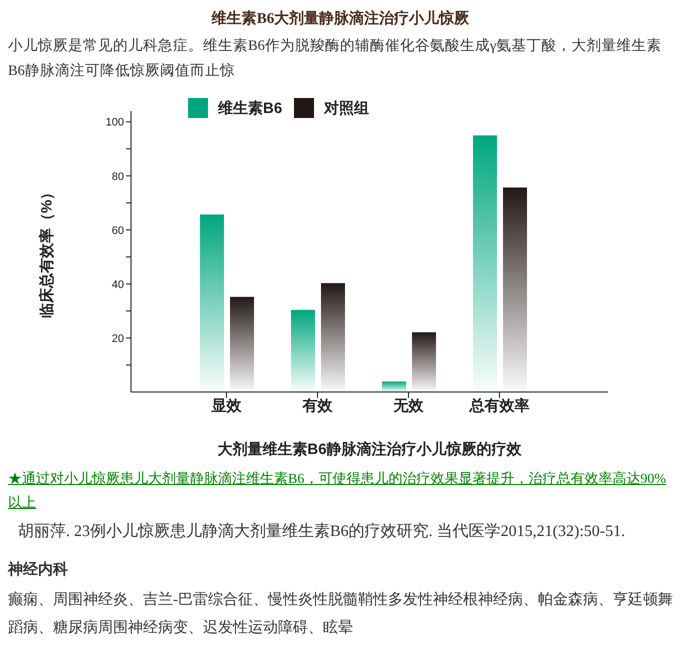 Image resolution: width=681 pixels, height=658 pixels. I want to click on x-tick-label: 有效, so click(318, 406).